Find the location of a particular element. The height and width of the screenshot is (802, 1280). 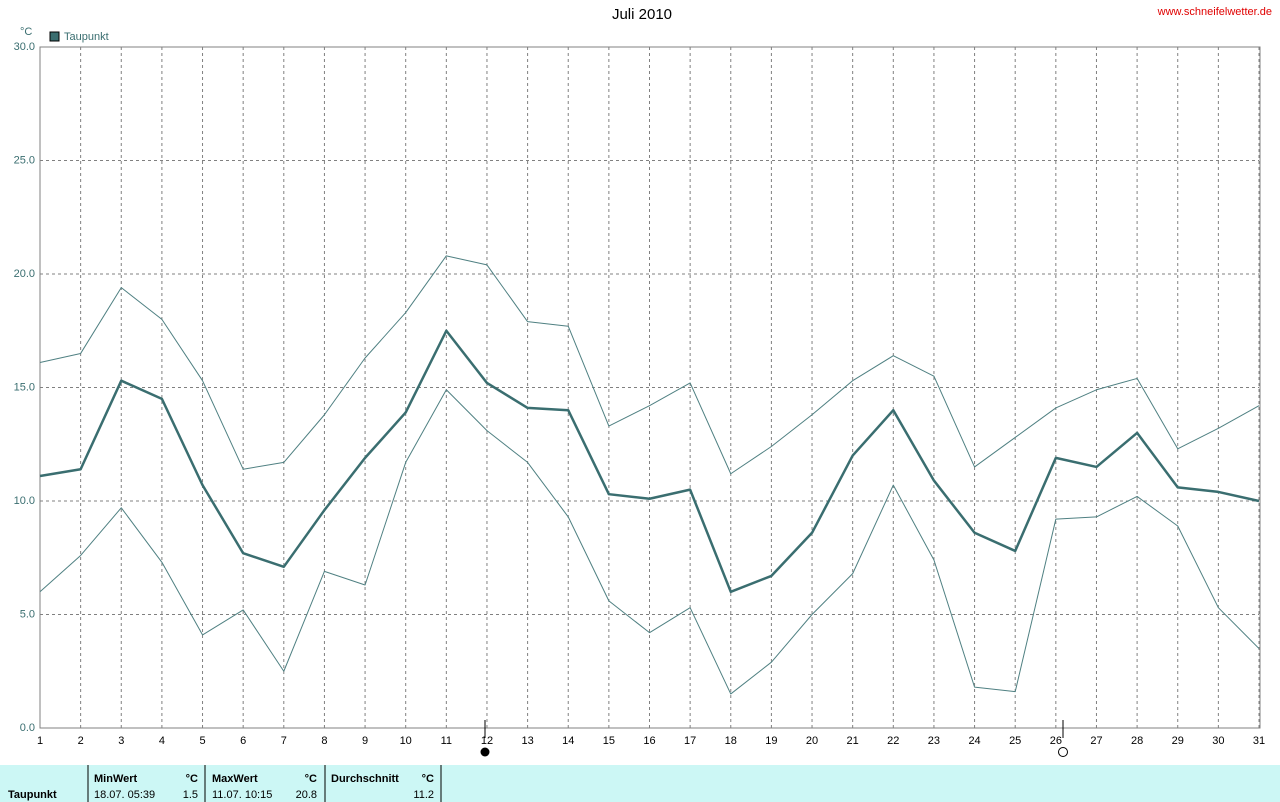

cell-time: 18.07. 05:39 is located at coordinates (124, 795).